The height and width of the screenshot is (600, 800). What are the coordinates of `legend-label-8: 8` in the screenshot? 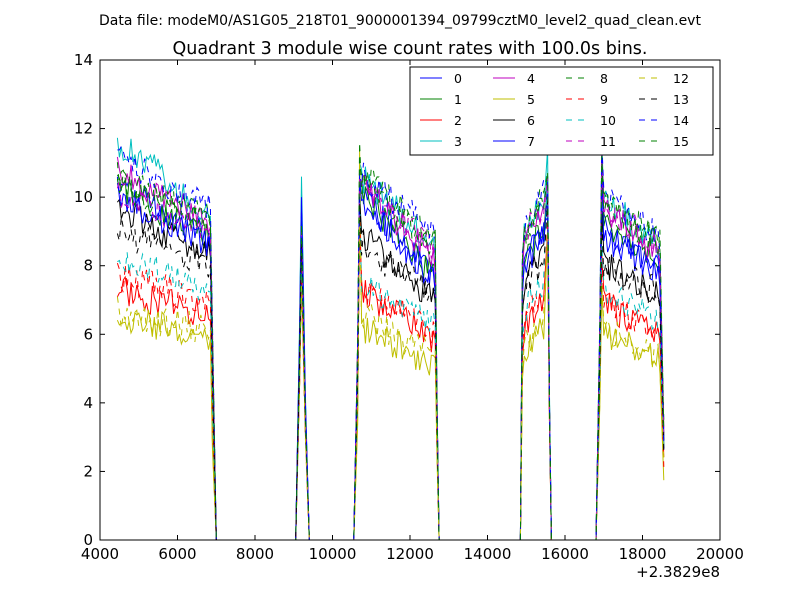 It's located at (604, 78).